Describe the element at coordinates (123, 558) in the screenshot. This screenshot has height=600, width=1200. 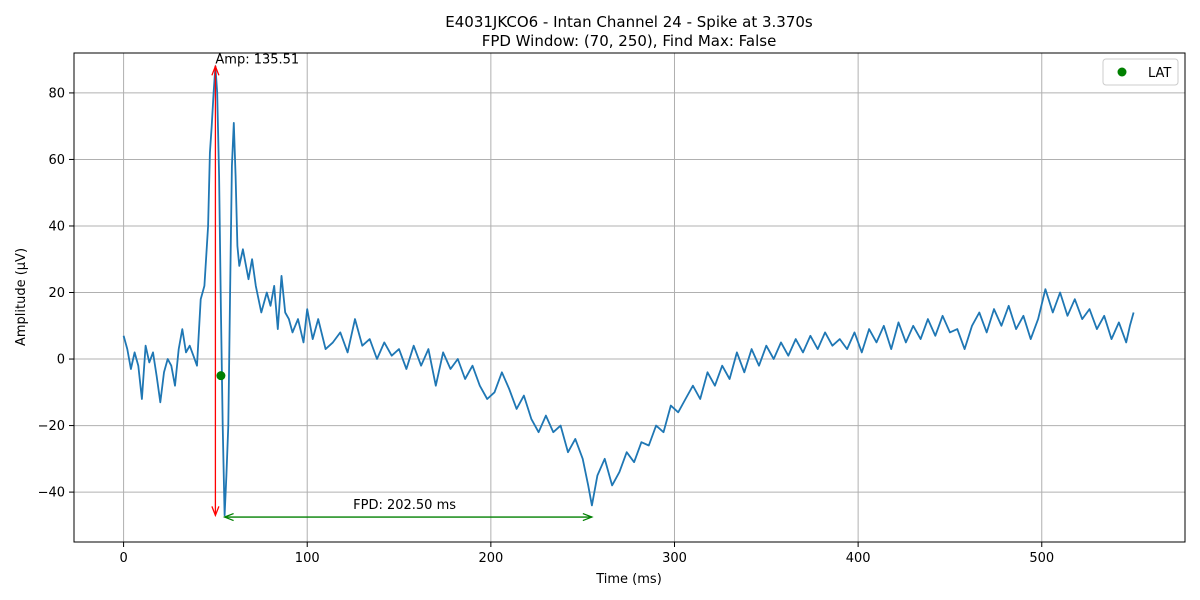
I see `x-tick-label: 0` at that location.